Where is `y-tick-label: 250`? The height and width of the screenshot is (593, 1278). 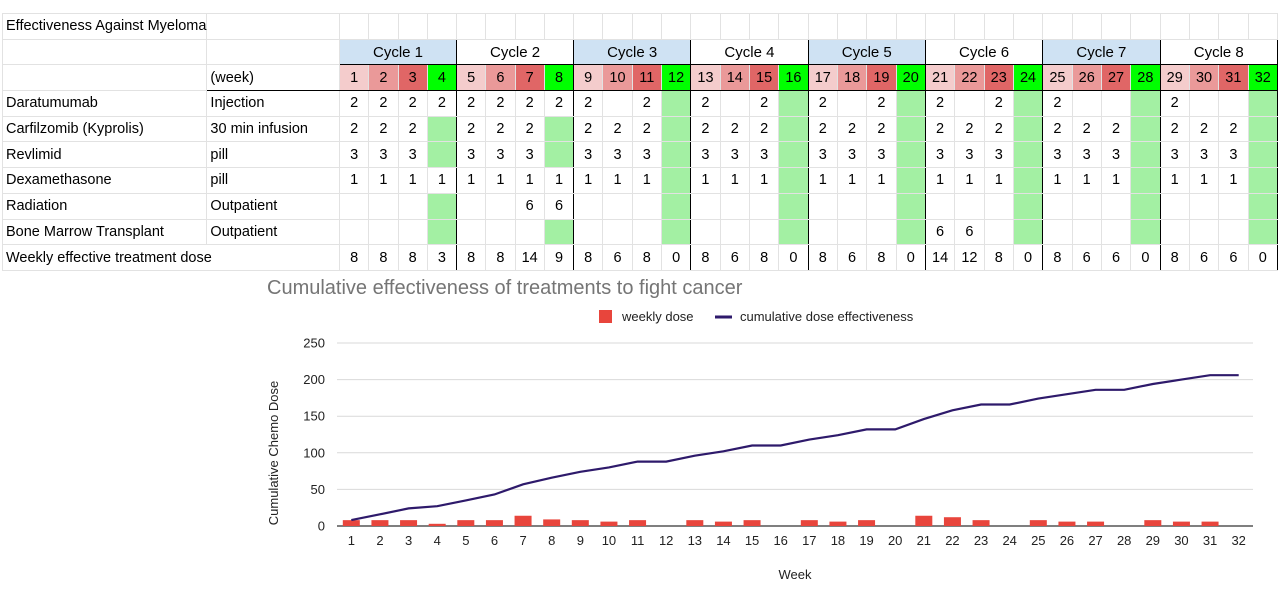 y-tick-label: 250 is located at coordinates (314, 343).